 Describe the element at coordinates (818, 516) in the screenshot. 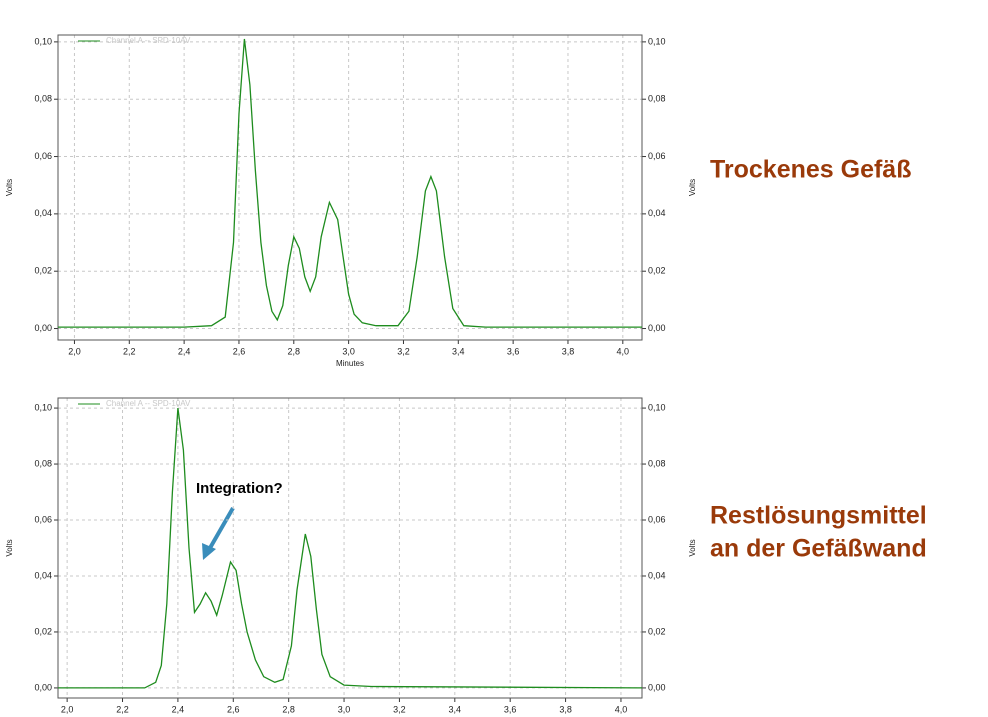

I see `side-caption: Restlösungsmittel` at that location.